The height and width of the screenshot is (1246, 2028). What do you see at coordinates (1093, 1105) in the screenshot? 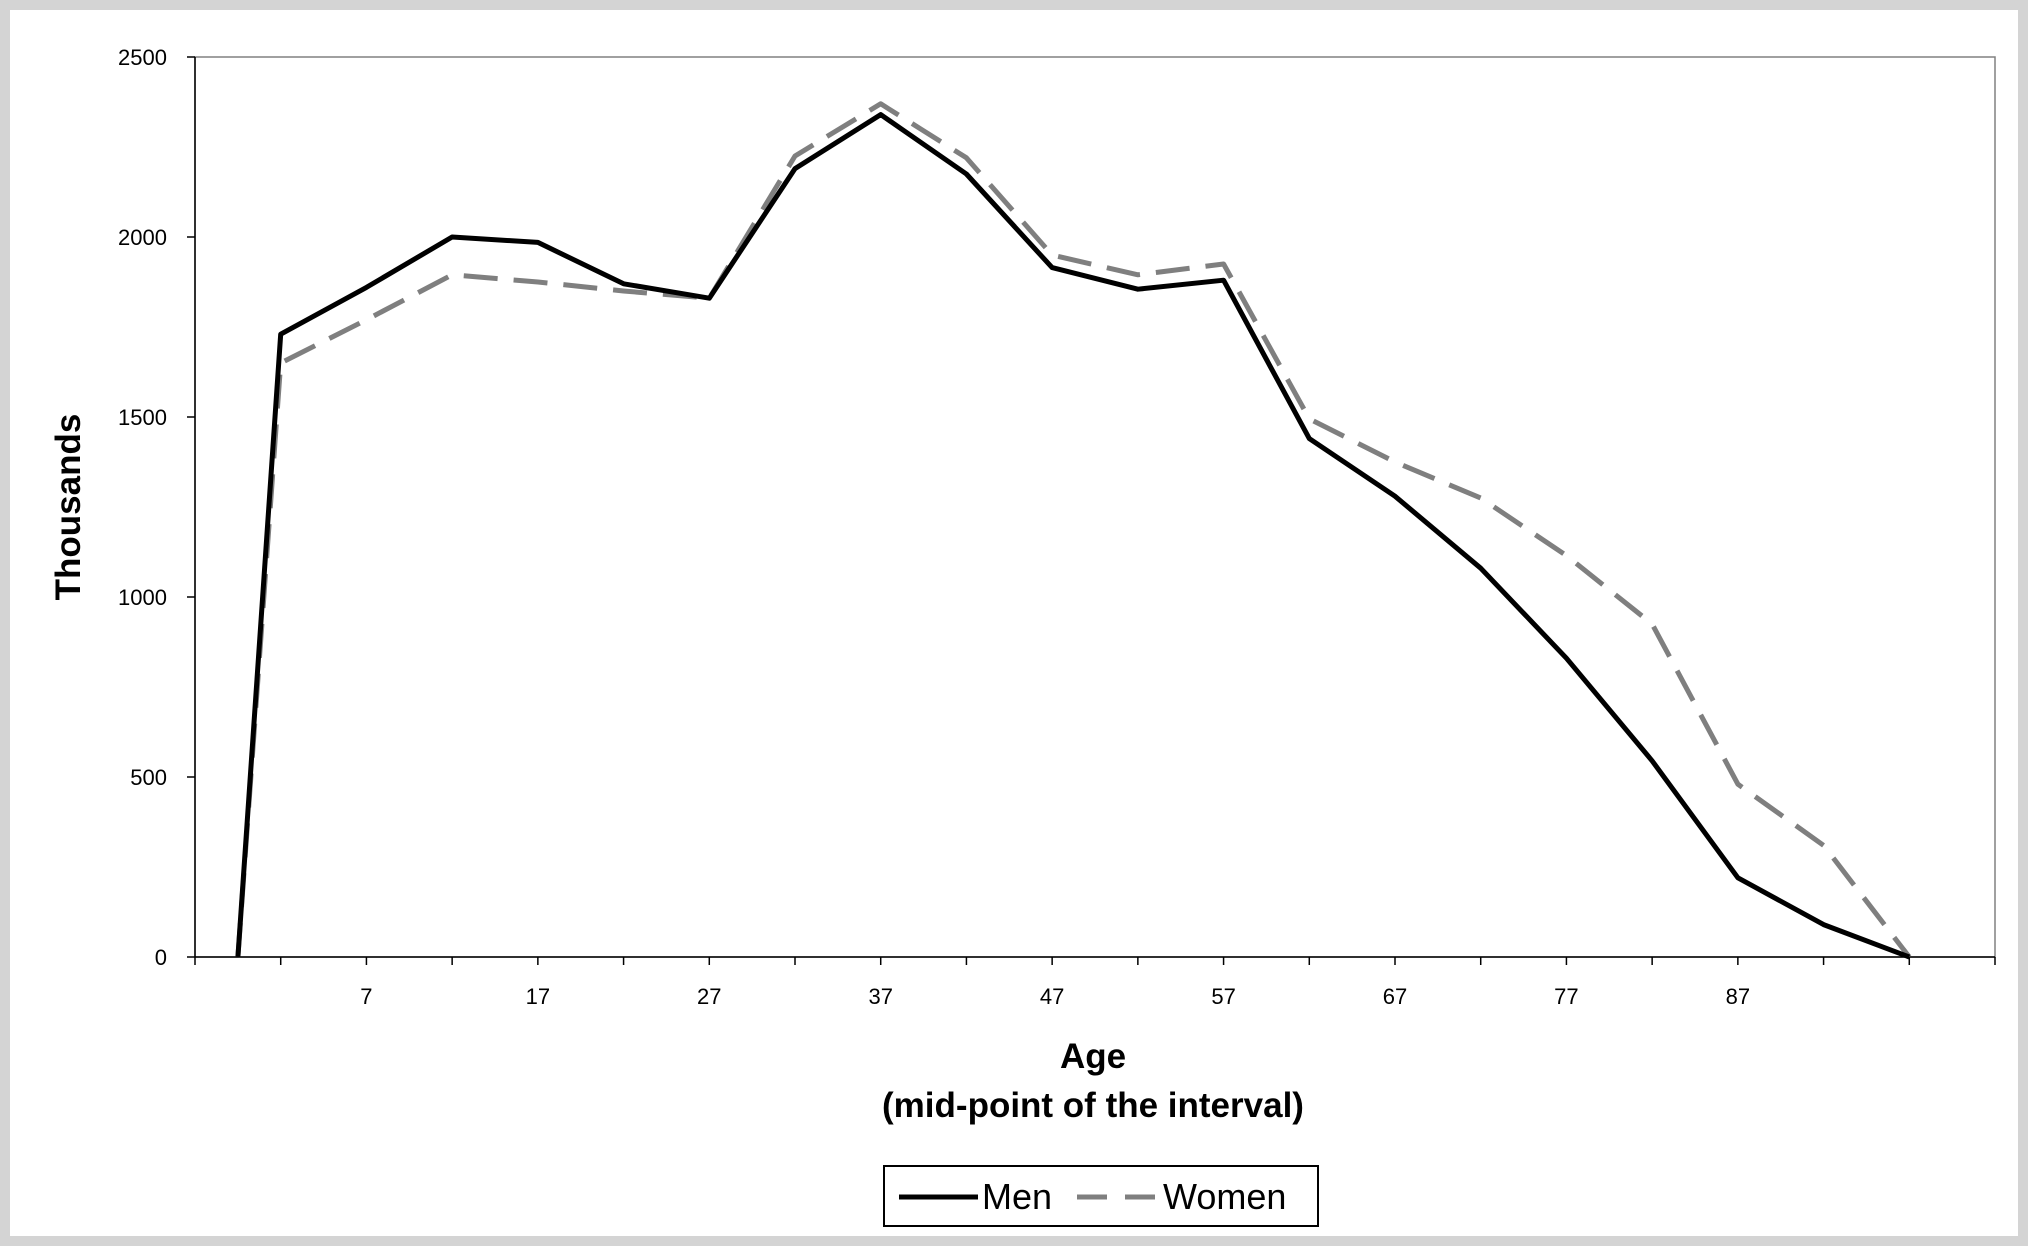
I see `x-axis-title-line-2: (mid-point of the interval)` at bounding box center [1093, 1105].